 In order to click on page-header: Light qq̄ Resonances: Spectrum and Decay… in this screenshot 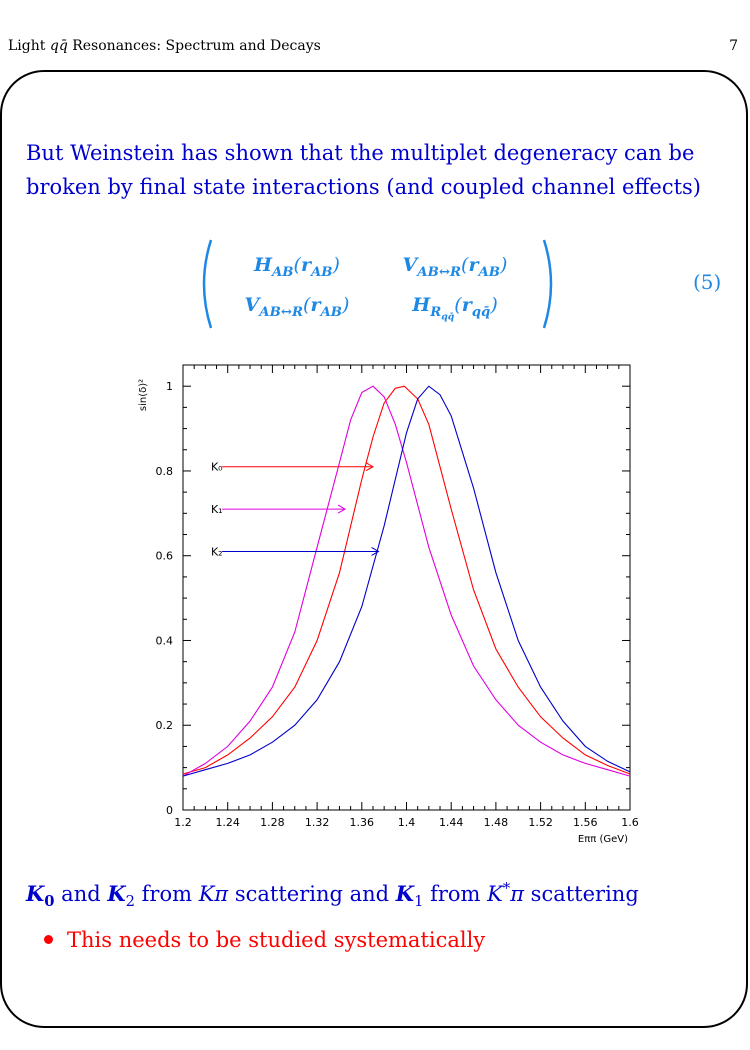, I will do `click(373, 48)`.